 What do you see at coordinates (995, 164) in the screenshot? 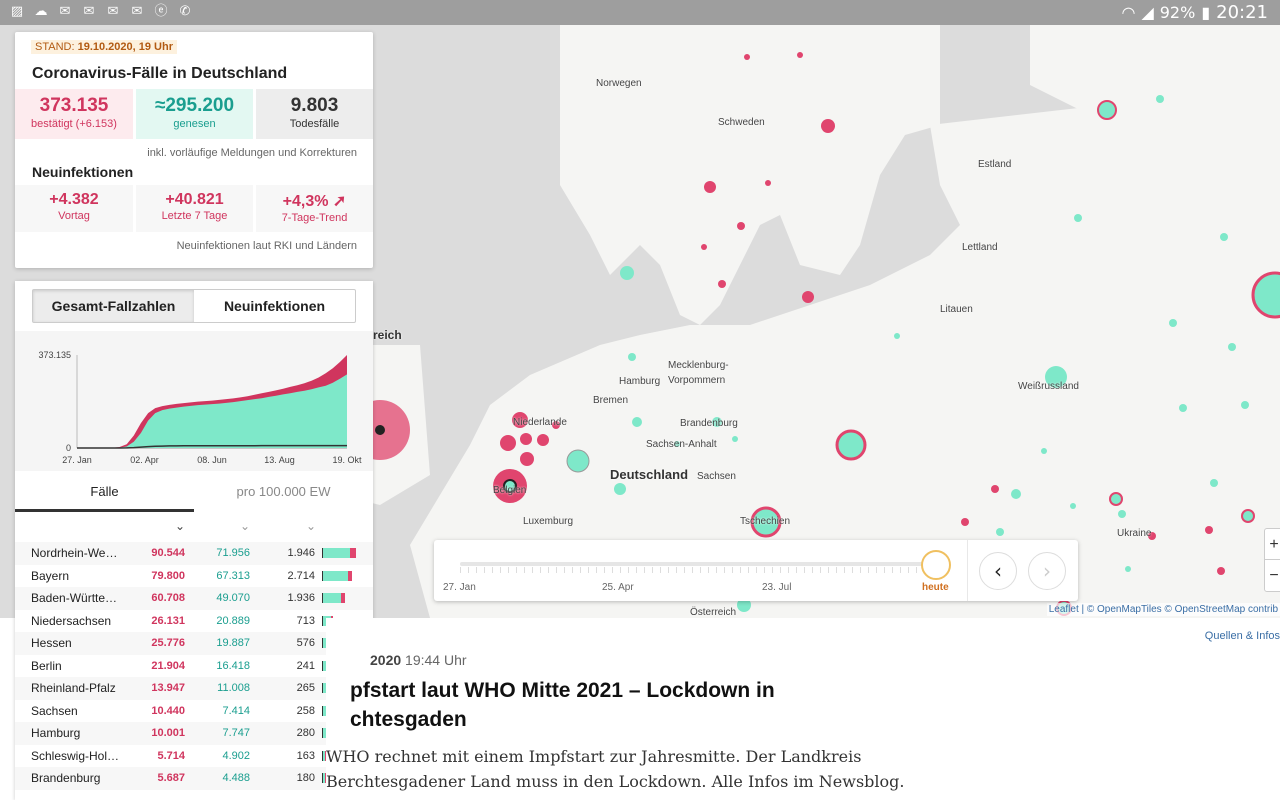
I see `map-label: Estland` at bounding box center [995, 164].